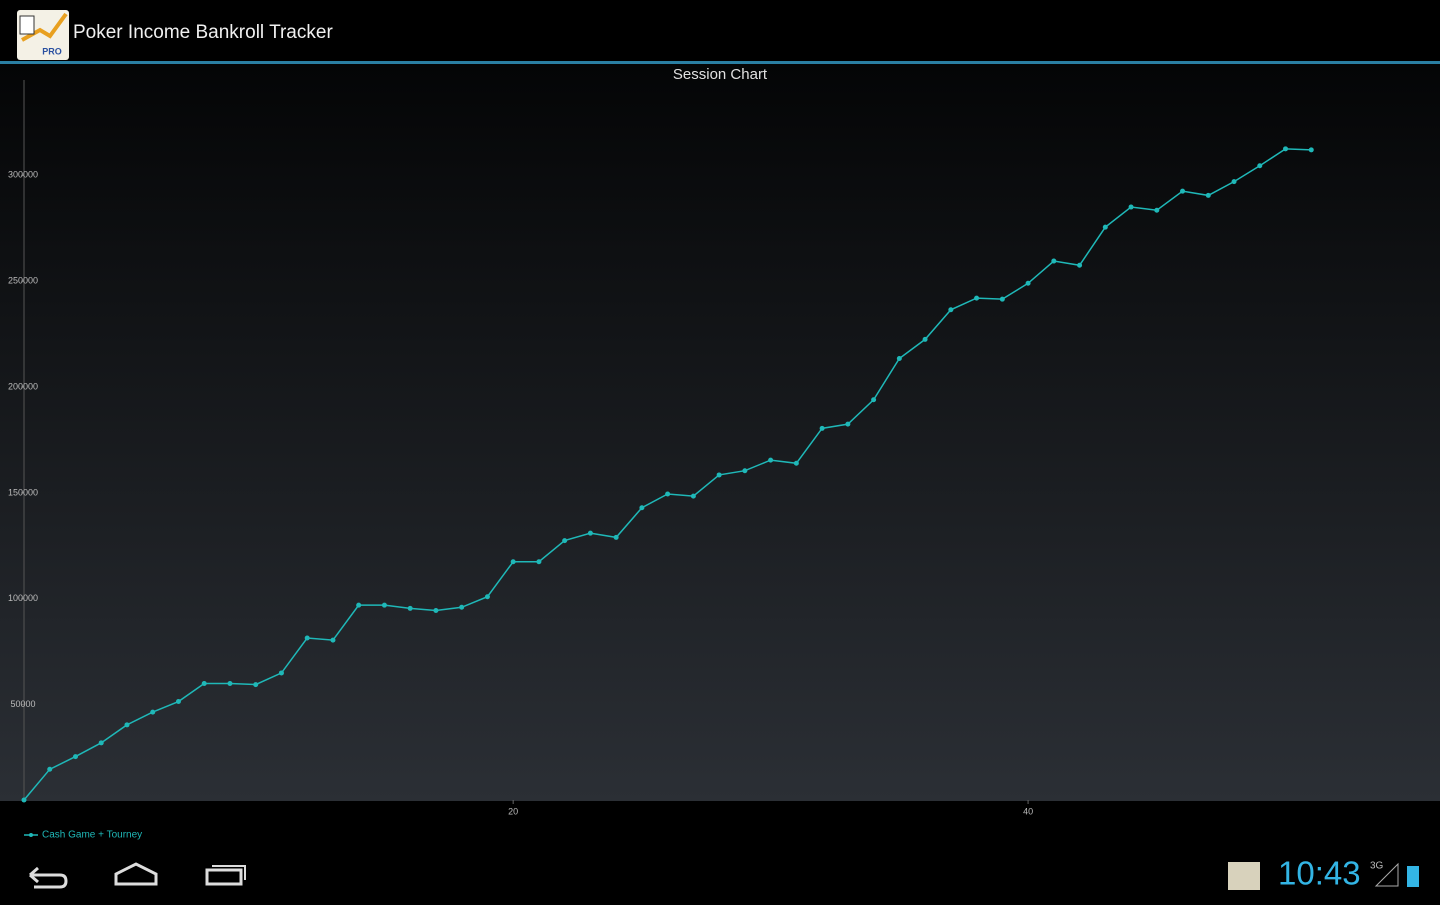 The width and height of the screenshot is (1440, 905). Describe the element at coordinates (23, 386) in the screenshot. I see `y-tick-label: 200000` at that location.